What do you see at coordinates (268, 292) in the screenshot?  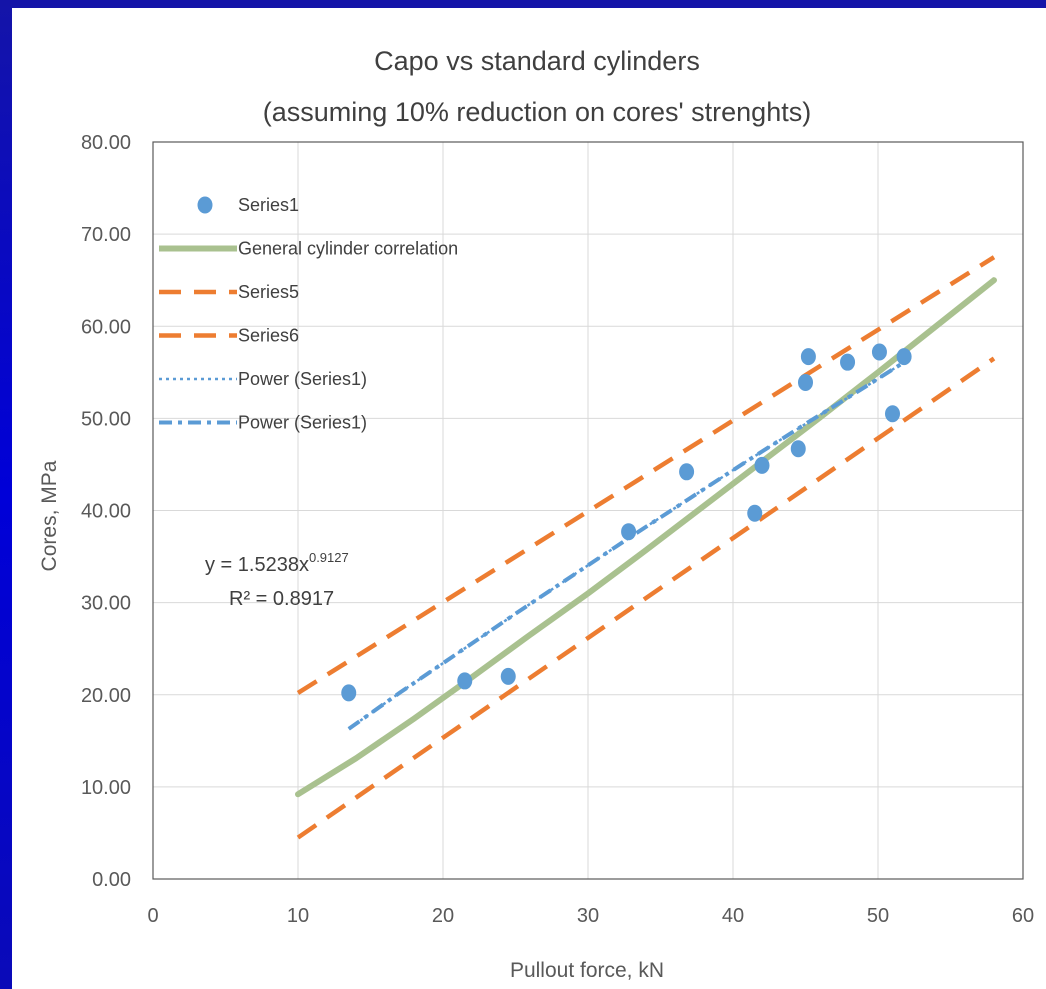 I see `legend-label: Series5` at bounding box center [268, 292].